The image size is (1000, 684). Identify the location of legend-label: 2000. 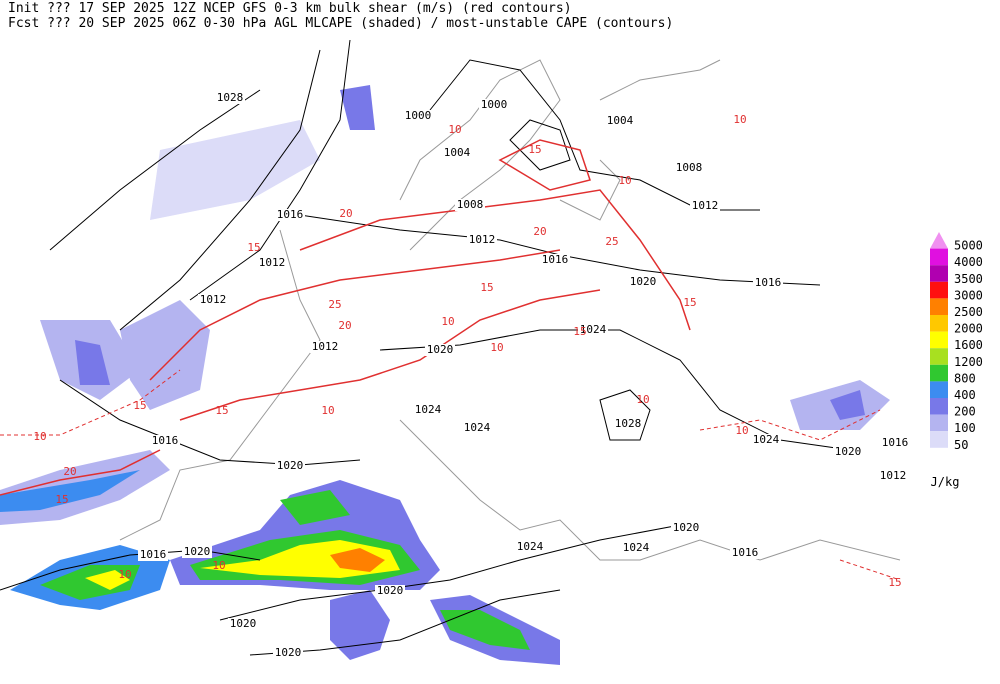
(968, 329).